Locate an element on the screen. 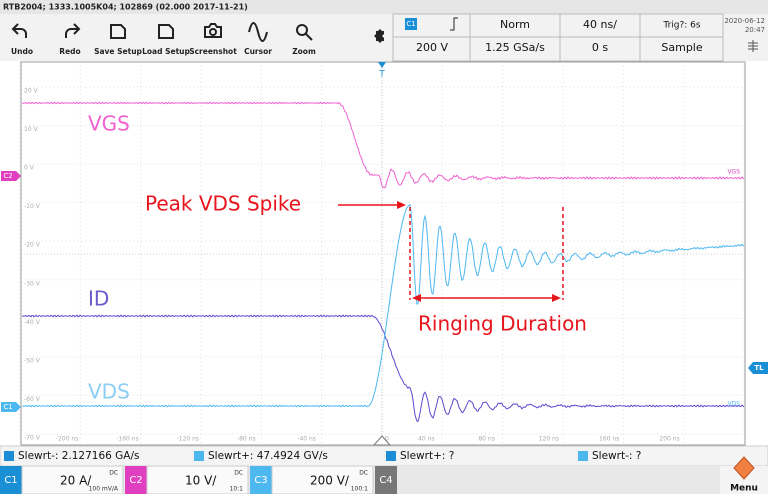 This screenshot has height=498, width=768. ringing-label: Ringing Duration is located at coordinates (502, 324).